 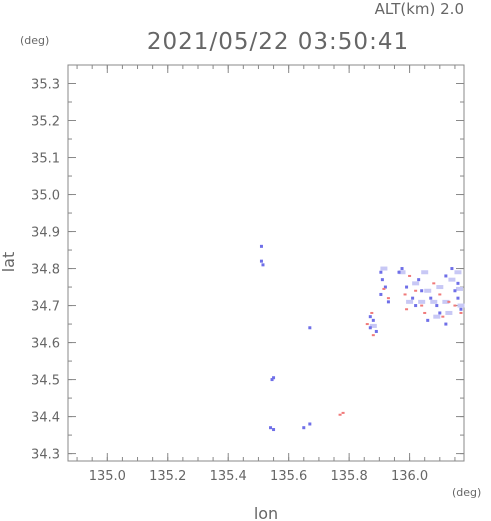 What do you see at coordinates (45, 344) in the screenshot?
I see `y-tick-label: 34.6` at bounding box center [45, 344].